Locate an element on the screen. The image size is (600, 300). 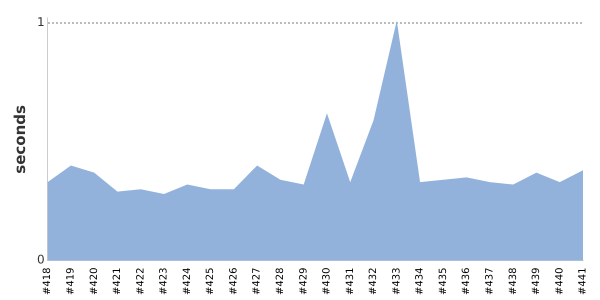
x-tick-label: #430 is located at coordinates (327, 282).